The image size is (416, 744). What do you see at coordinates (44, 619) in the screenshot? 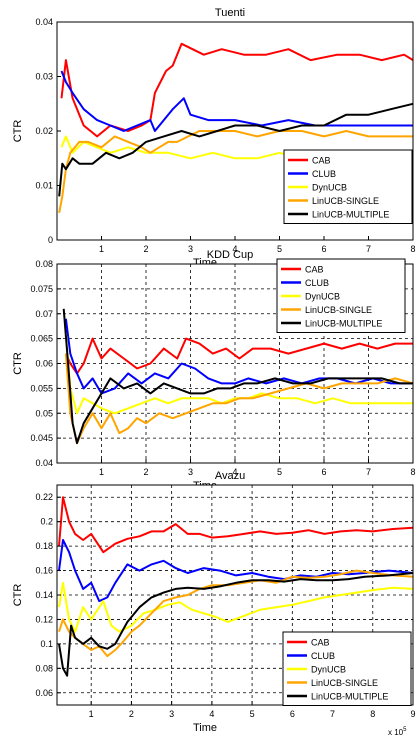
I see `y-tick-label: 0.12` at bounding box center [44, 619].